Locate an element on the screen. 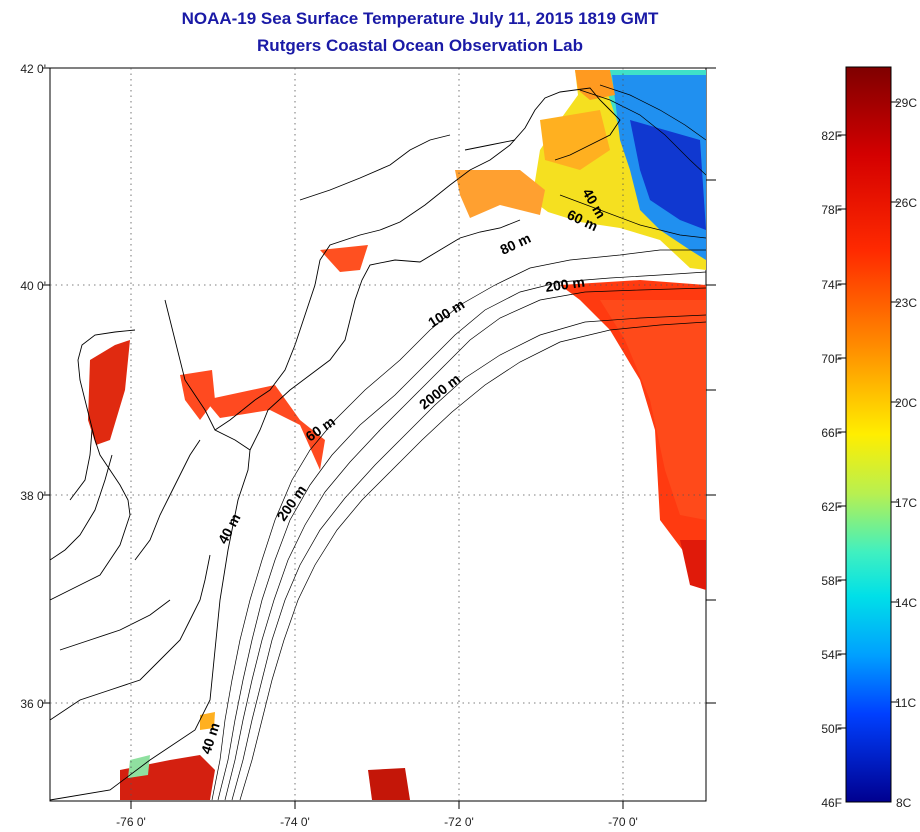 The width and height of the screenshot is (920, 832). cb-c-label: 26C is located at coordinates (906, 203).